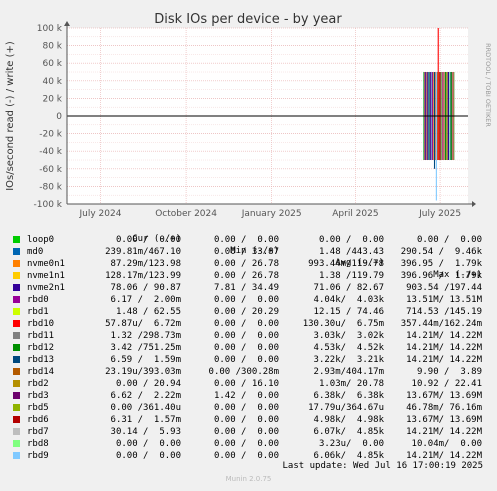 Image resolution: width=497 pixels, height=491 pixels. Describe the element at coordinates (441, 252) in the screenshot. I see `legend-max: 290.54 / 9.46k` at that location.